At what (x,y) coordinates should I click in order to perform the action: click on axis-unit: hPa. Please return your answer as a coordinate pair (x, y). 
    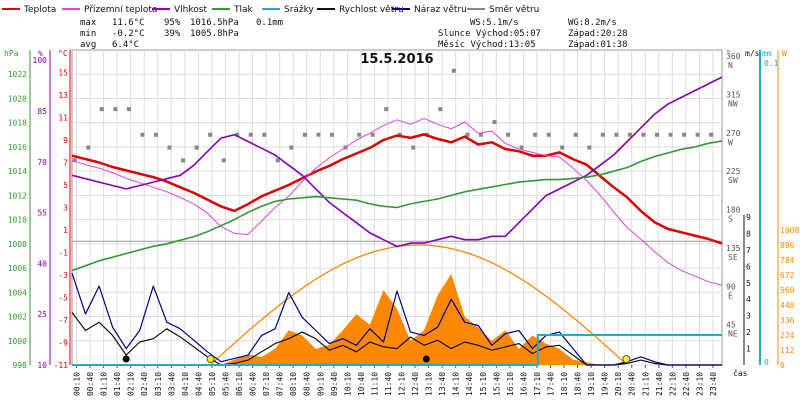
    Looking at the image, I should click on (11, 53).